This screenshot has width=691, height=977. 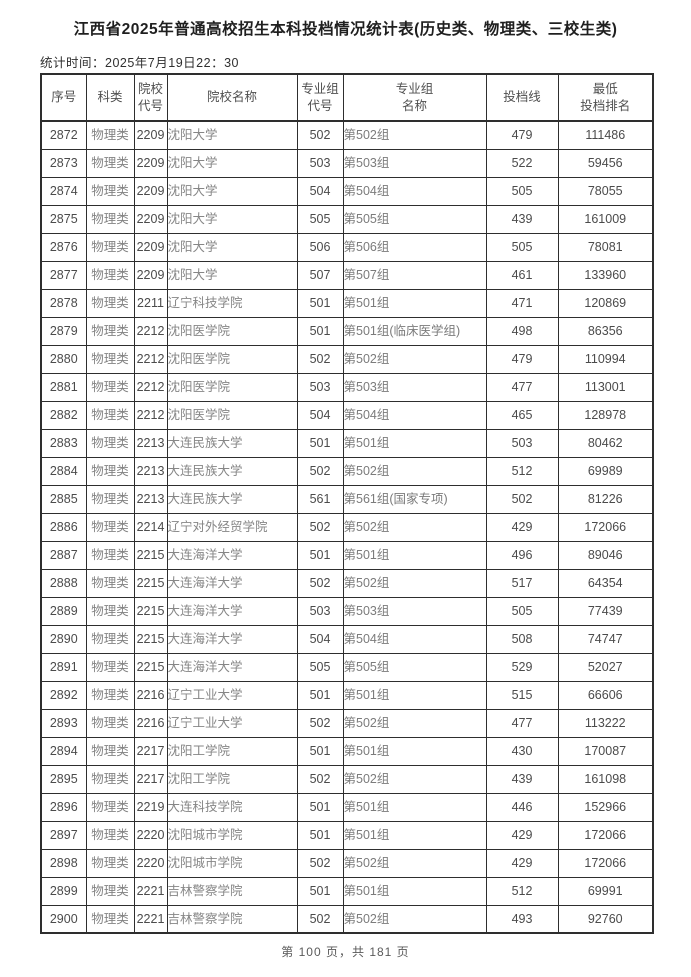 I want to click on cell-cutoff-score: 517, so click(x=522, y=583).